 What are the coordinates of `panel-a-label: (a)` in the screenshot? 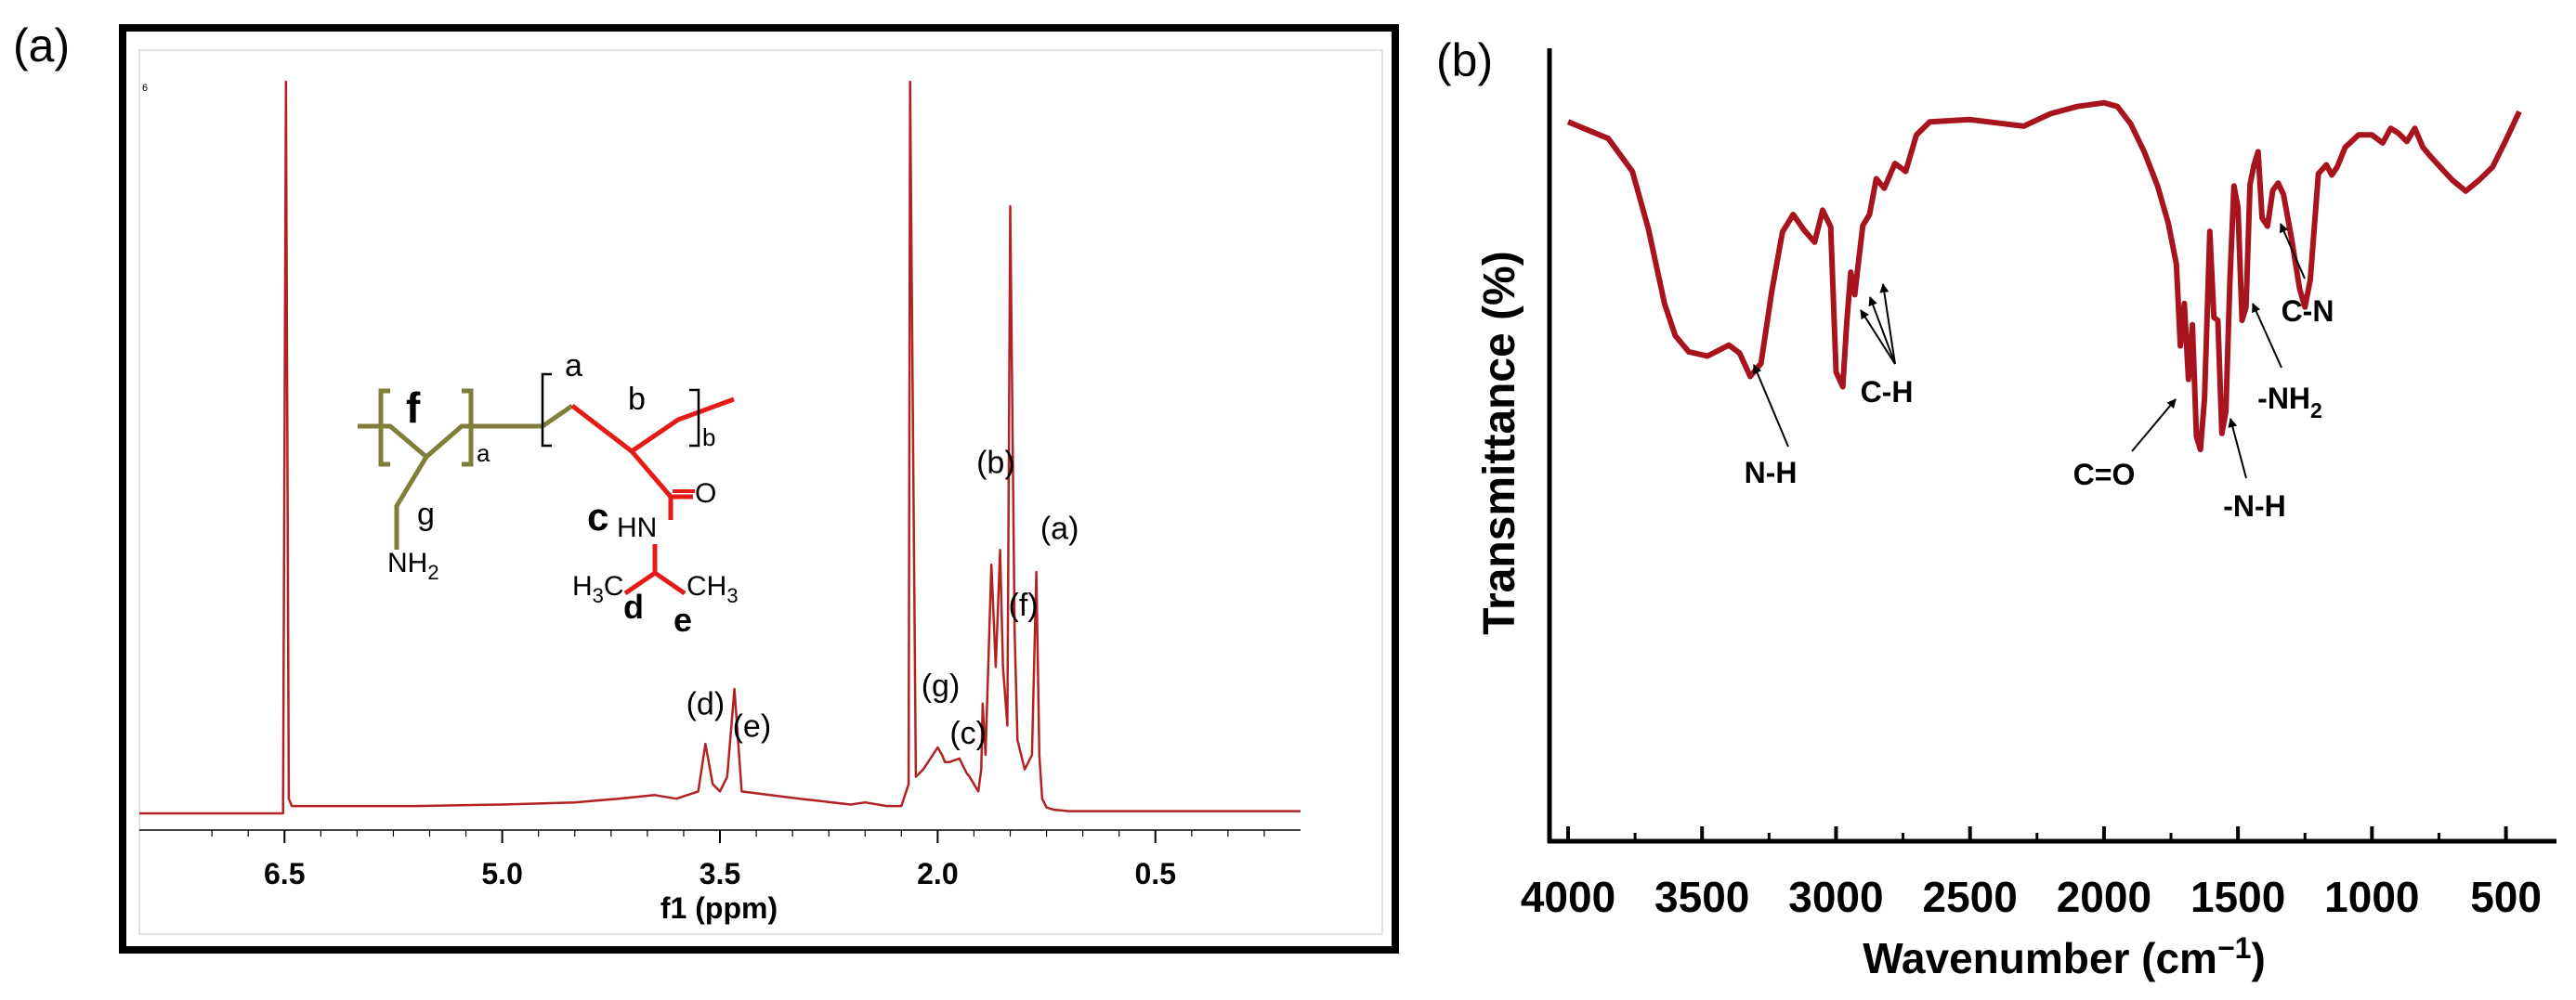 It's located at (41, 45).